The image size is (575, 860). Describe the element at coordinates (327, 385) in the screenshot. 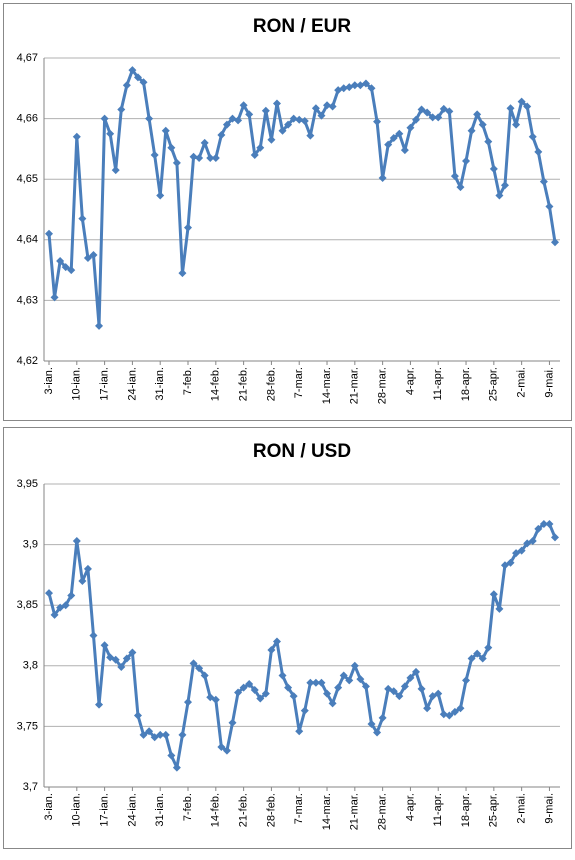

I see `x-tick-label: 14-mar.` at that location.